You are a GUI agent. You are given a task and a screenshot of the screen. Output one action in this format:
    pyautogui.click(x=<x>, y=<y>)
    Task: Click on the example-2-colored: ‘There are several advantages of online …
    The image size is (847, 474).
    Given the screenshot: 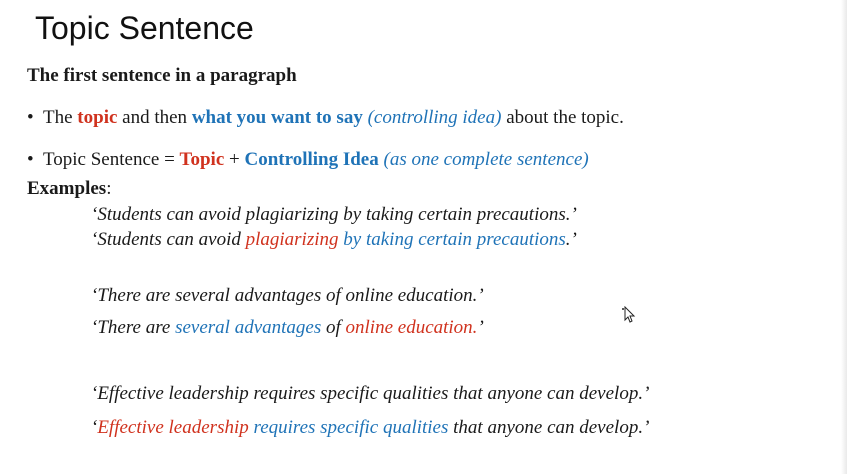 What is the action you would take?
    pyautogui.click(x=287, y=328)
    